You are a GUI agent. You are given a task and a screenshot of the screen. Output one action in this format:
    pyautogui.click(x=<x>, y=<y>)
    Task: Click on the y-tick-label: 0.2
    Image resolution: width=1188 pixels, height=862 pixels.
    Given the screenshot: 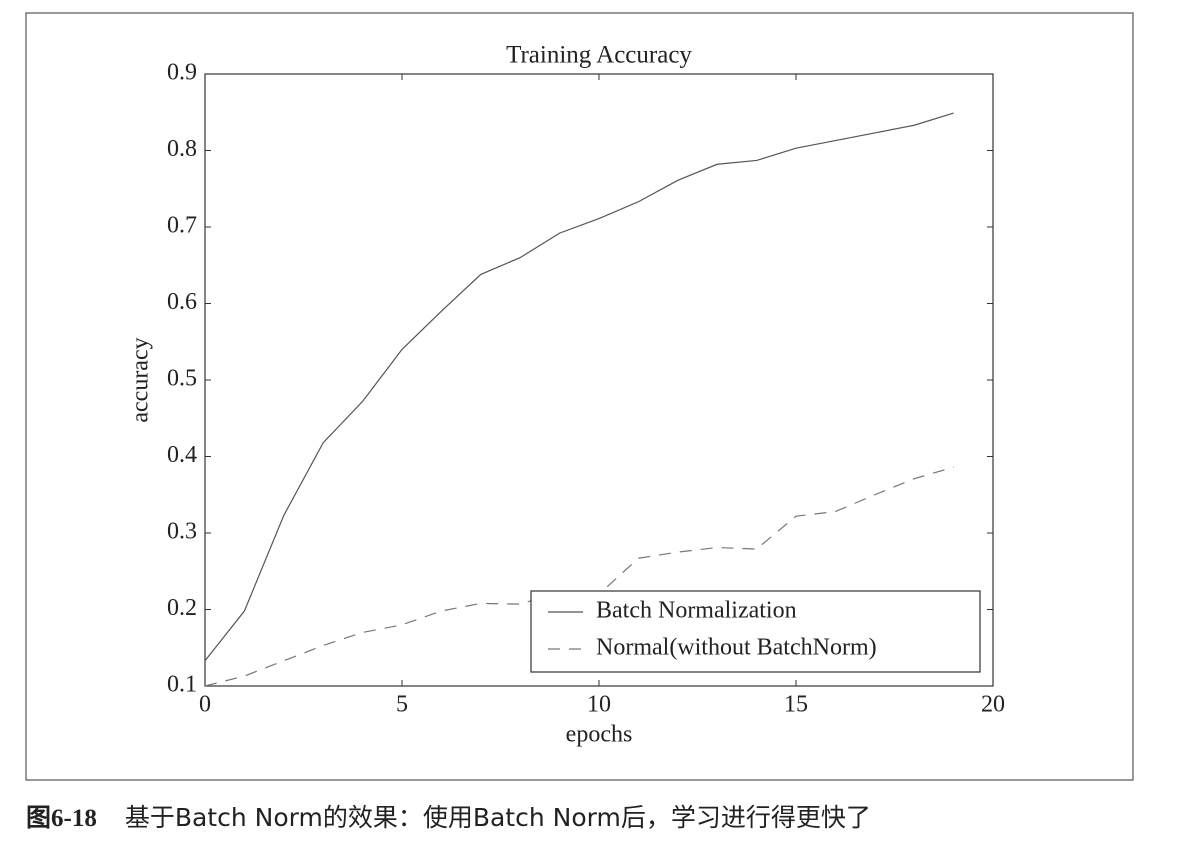 What is the action you would take?
    pyautogui.click(x=182, y=608)
    